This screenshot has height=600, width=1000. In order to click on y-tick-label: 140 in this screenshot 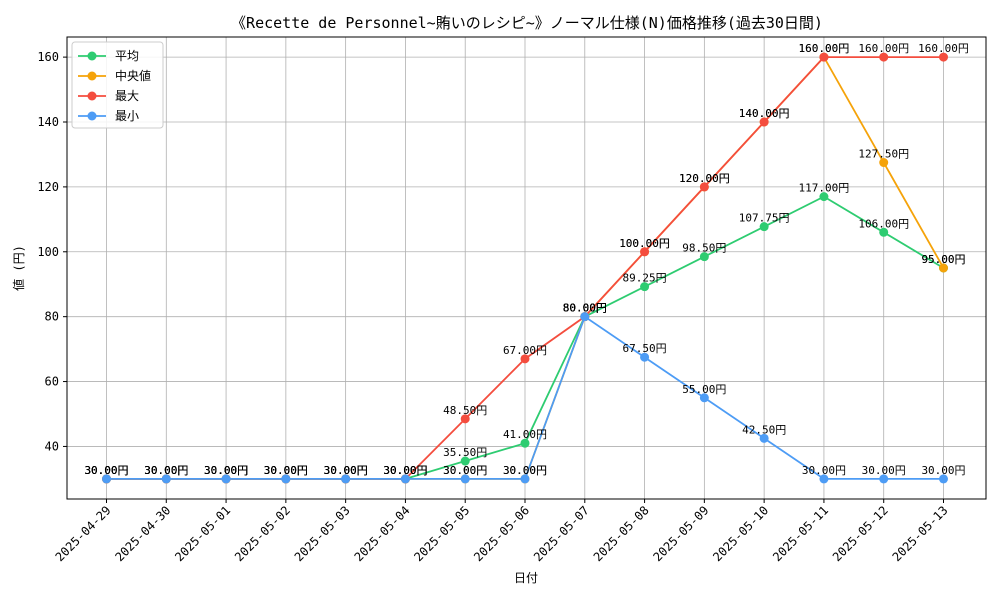, I will do `click(48, 122)`.